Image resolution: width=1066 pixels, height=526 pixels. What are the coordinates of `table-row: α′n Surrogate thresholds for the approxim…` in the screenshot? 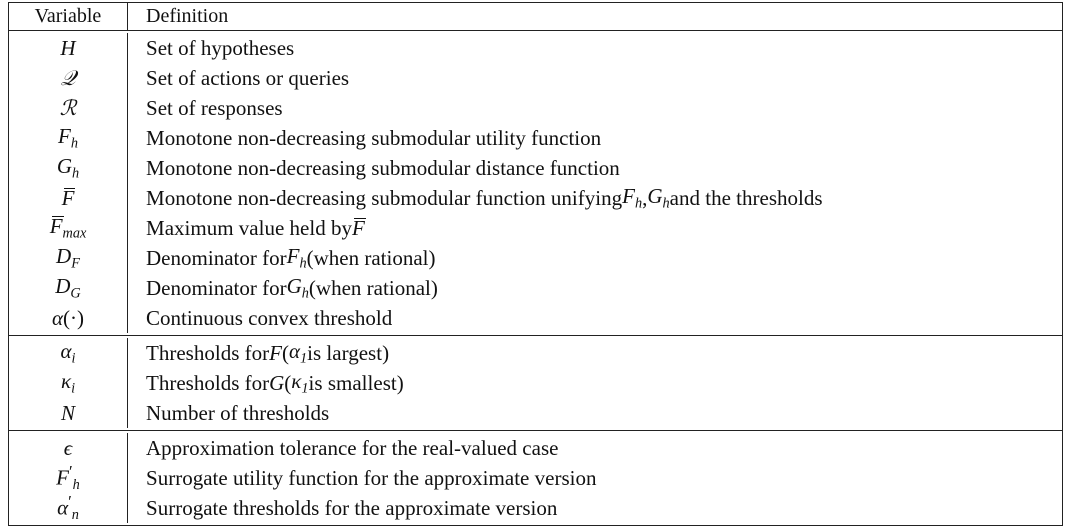 It's located at (535, 507).